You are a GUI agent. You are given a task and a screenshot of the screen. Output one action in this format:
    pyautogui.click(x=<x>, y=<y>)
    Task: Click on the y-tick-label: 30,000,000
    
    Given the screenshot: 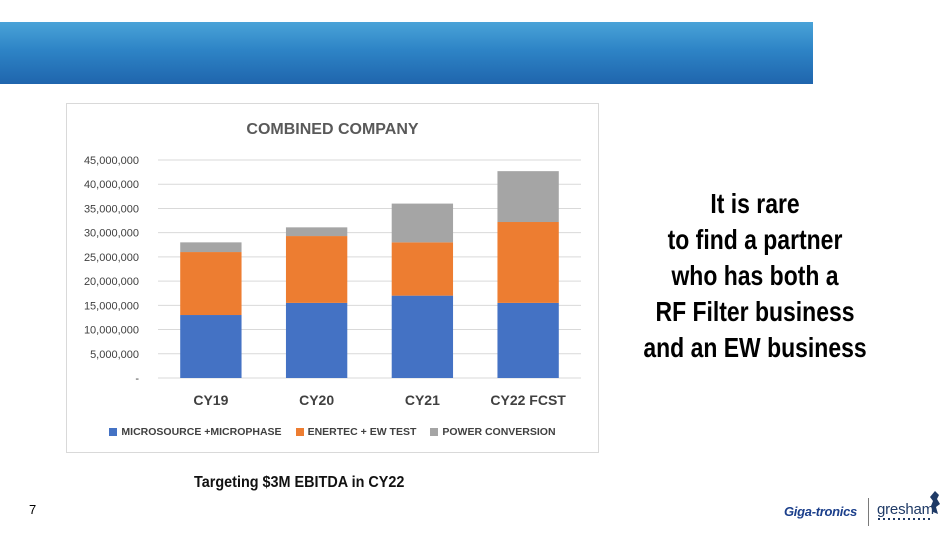 What is the action you would take?
    pyautogui.click(x=111, y=234)
    